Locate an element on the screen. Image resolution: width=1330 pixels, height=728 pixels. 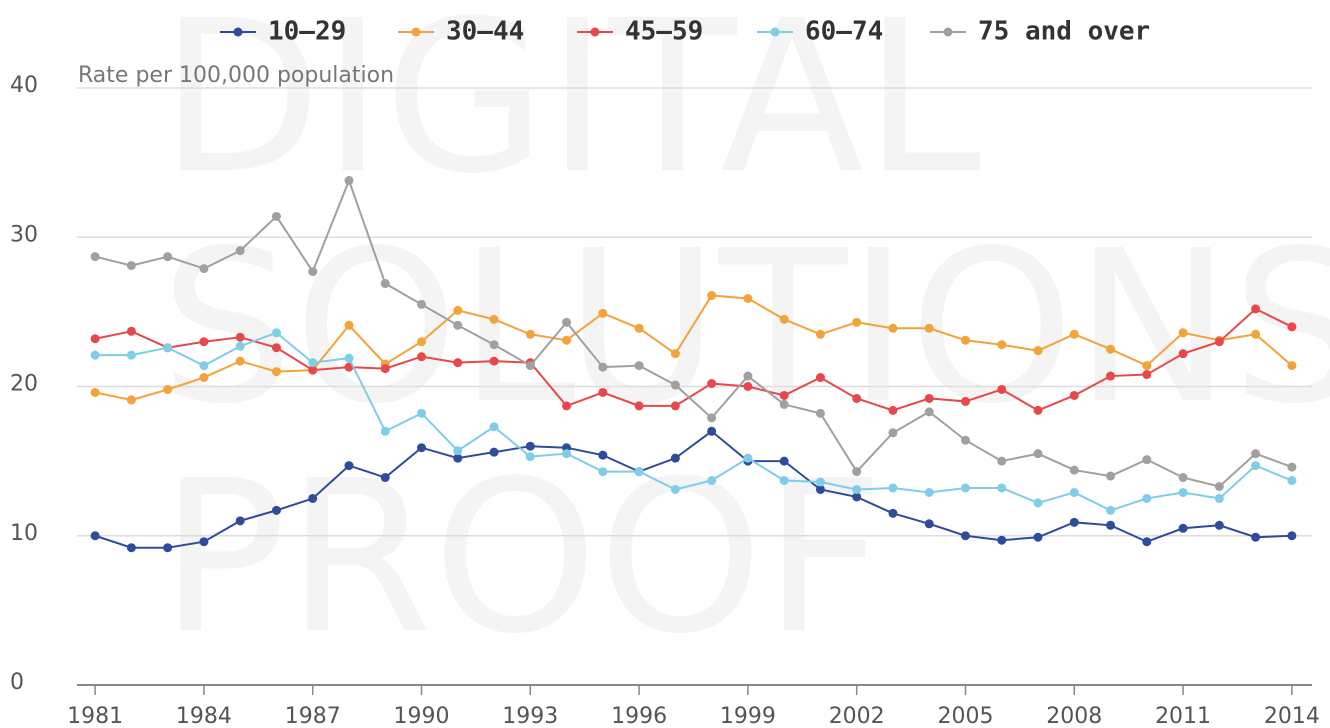
y-tick-label: 20 is located at coordinates (24, 384).